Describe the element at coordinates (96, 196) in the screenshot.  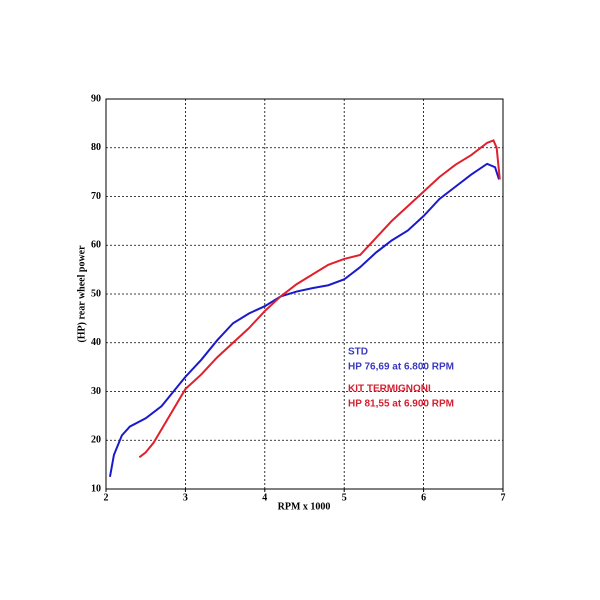
I see `y-tick-label: 70` at that location.